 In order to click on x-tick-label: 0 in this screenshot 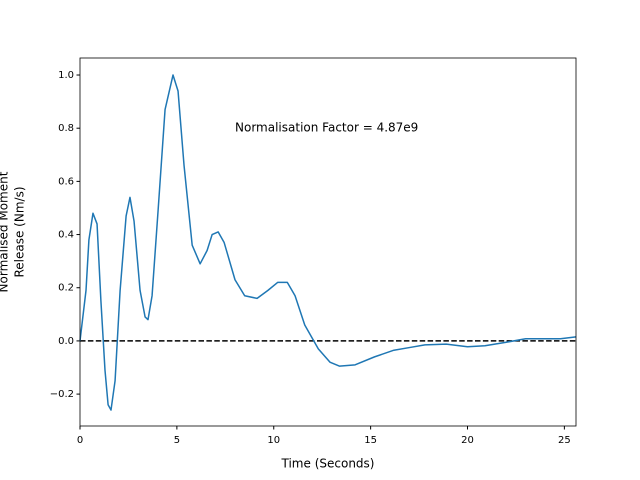, I will do `click(80, 440)`.